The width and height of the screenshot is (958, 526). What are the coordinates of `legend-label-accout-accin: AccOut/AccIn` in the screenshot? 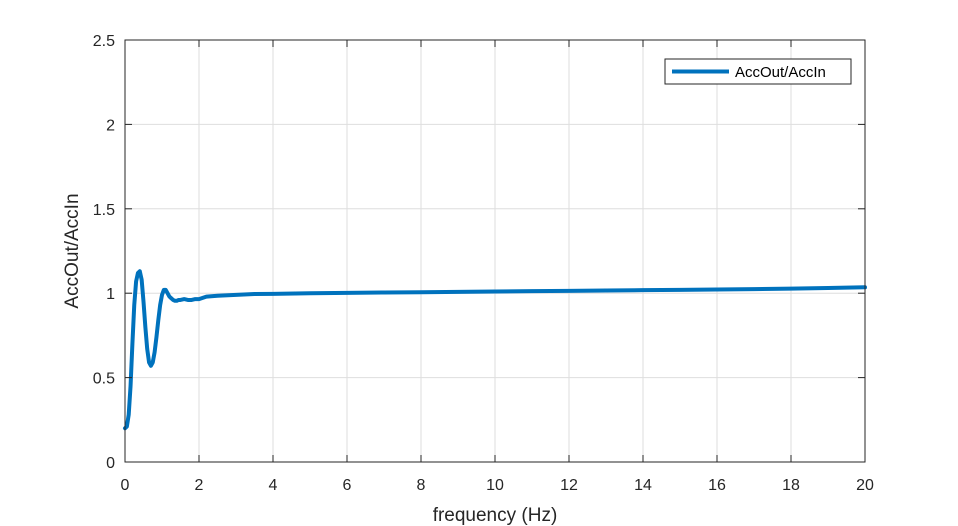 It's located at (780, 72).